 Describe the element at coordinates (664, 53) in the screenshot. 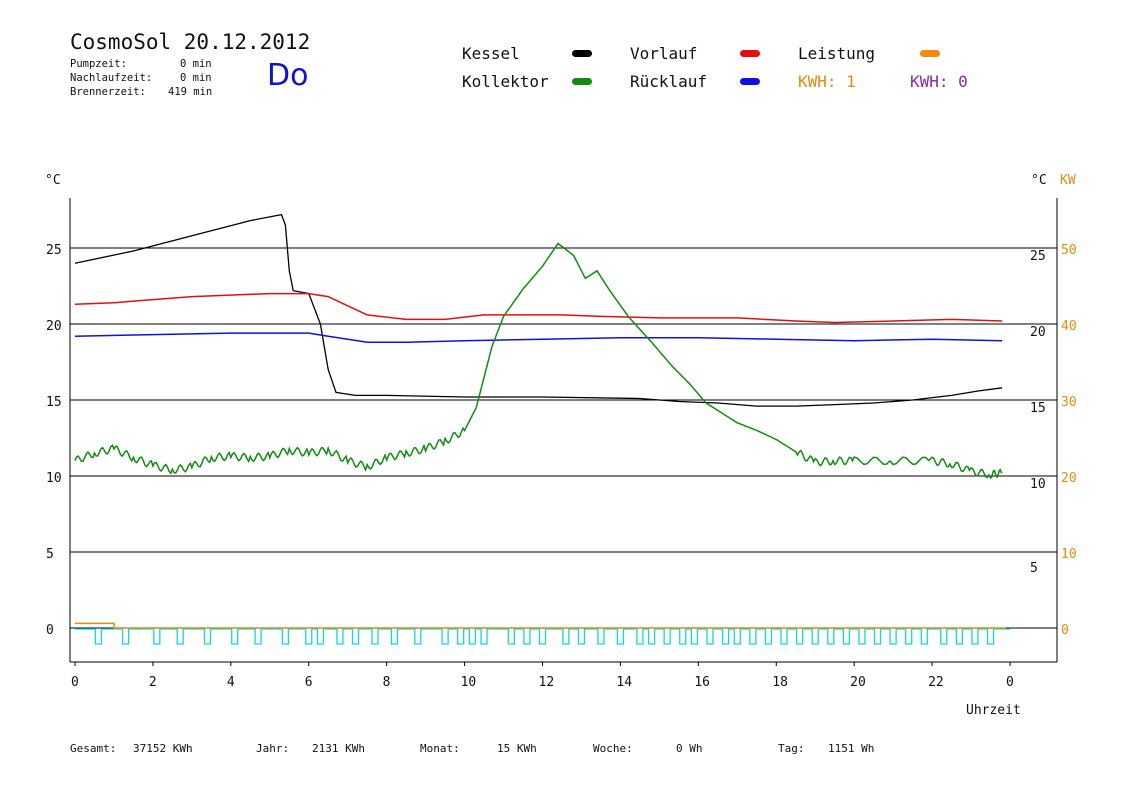

I see `legend-vorlauf-label: Vorlauf` at that location.